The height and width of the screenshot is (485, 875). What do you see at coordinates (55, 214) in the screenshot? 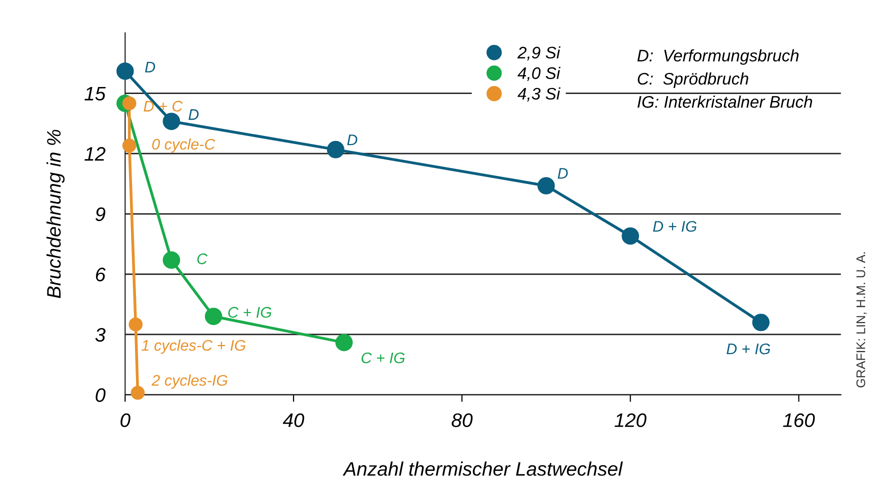
I see `y-axis-title: Bruchdehnung in %` at bounding box center [55, 214].